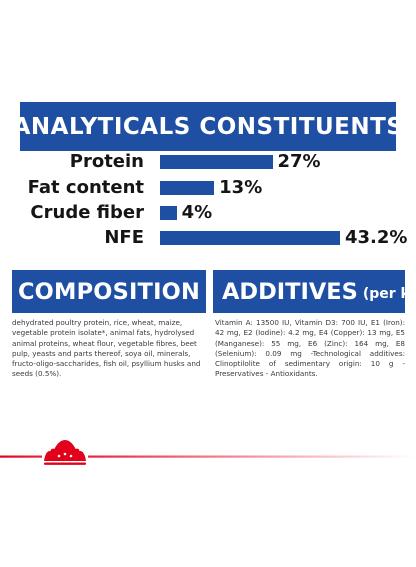 Image resolution: width=416 pixels, height=567 pixels. What do you see at coordinates (197, 212) in the screenshot?
I see `constituent-value: 4%` at bounding box center [197, 212].